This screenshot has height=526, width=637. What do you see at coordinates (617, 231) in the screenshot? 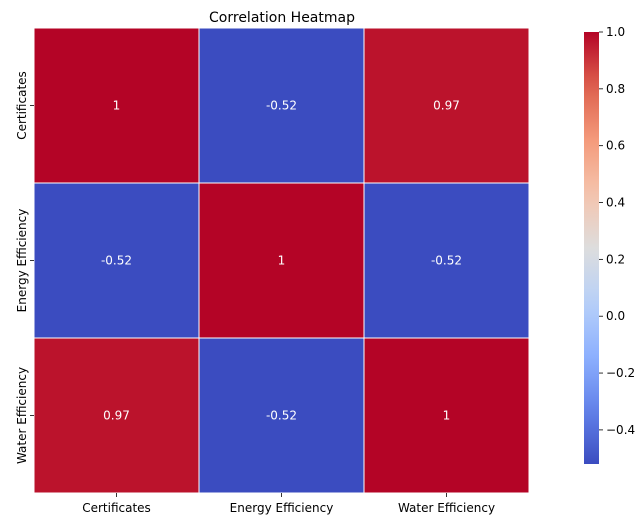
I see `colorbar-ticks: 1.0 0.8 0.6 0.4 0.2 0.0 −0.2 −0.4` at bounding box center [617, 231].